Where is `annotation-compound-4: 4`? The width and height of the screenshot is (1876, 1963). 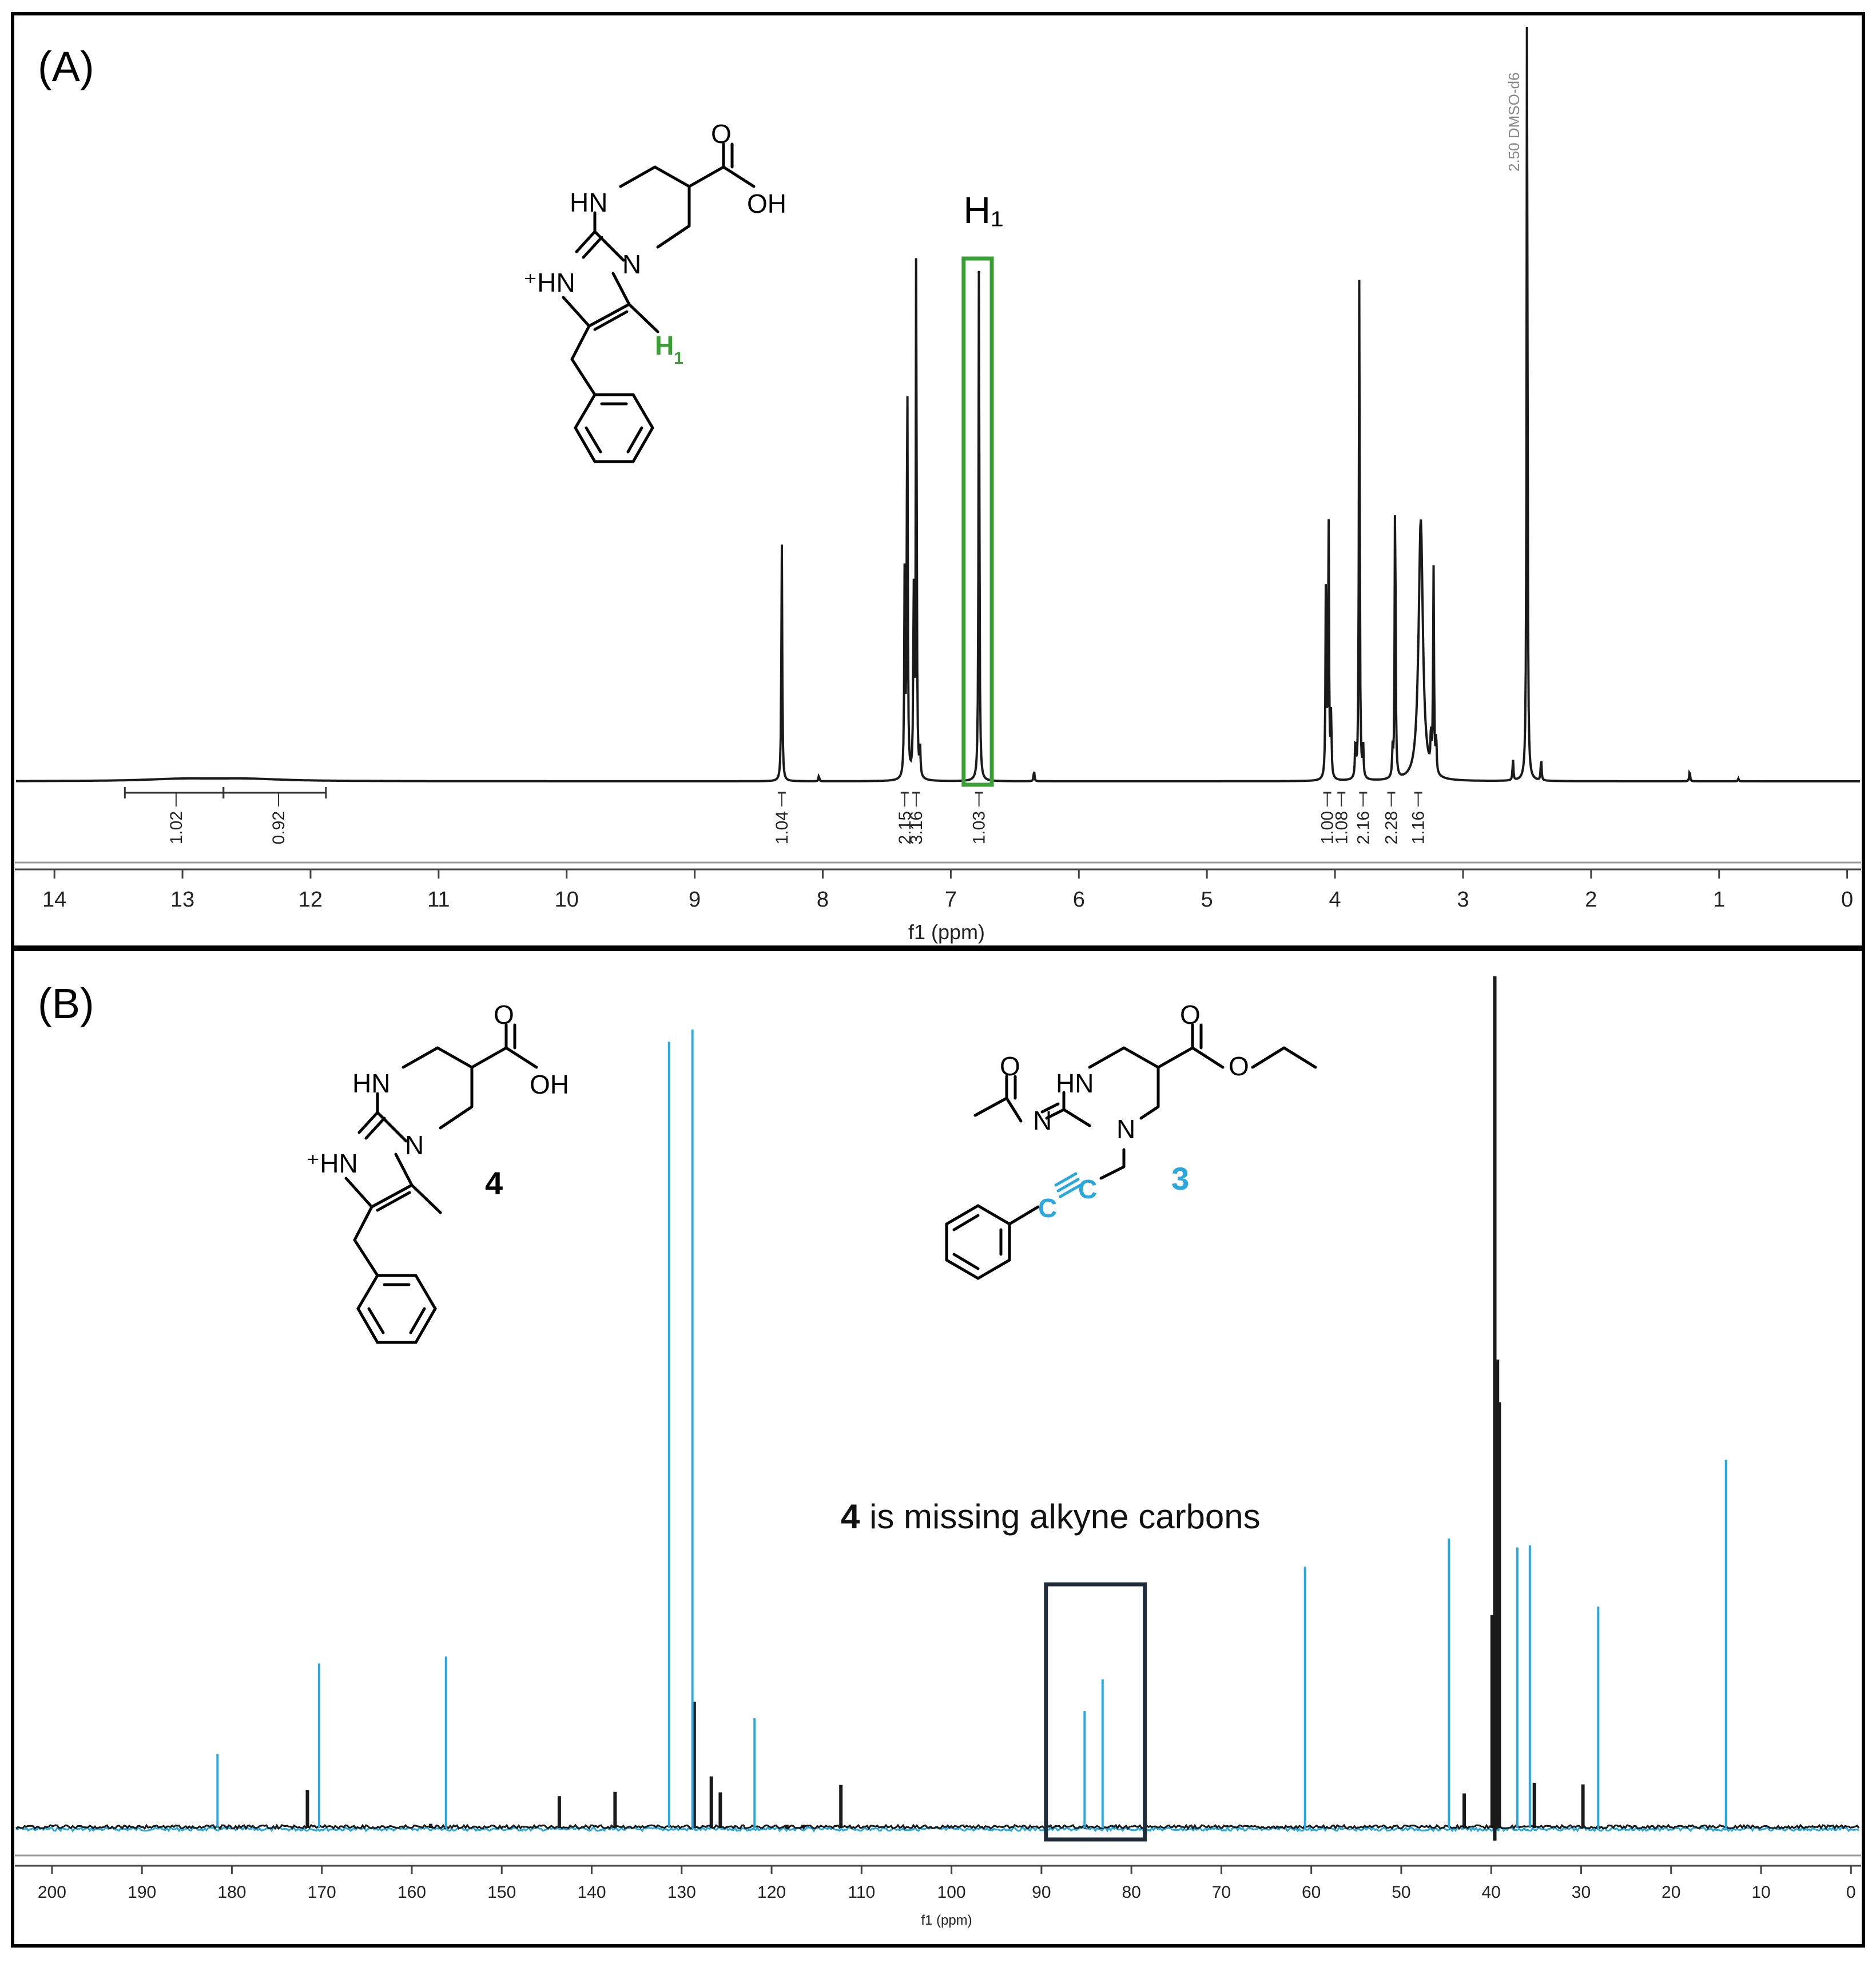 annotation-compound-4: 4 is located at coordinates (850, 1517).